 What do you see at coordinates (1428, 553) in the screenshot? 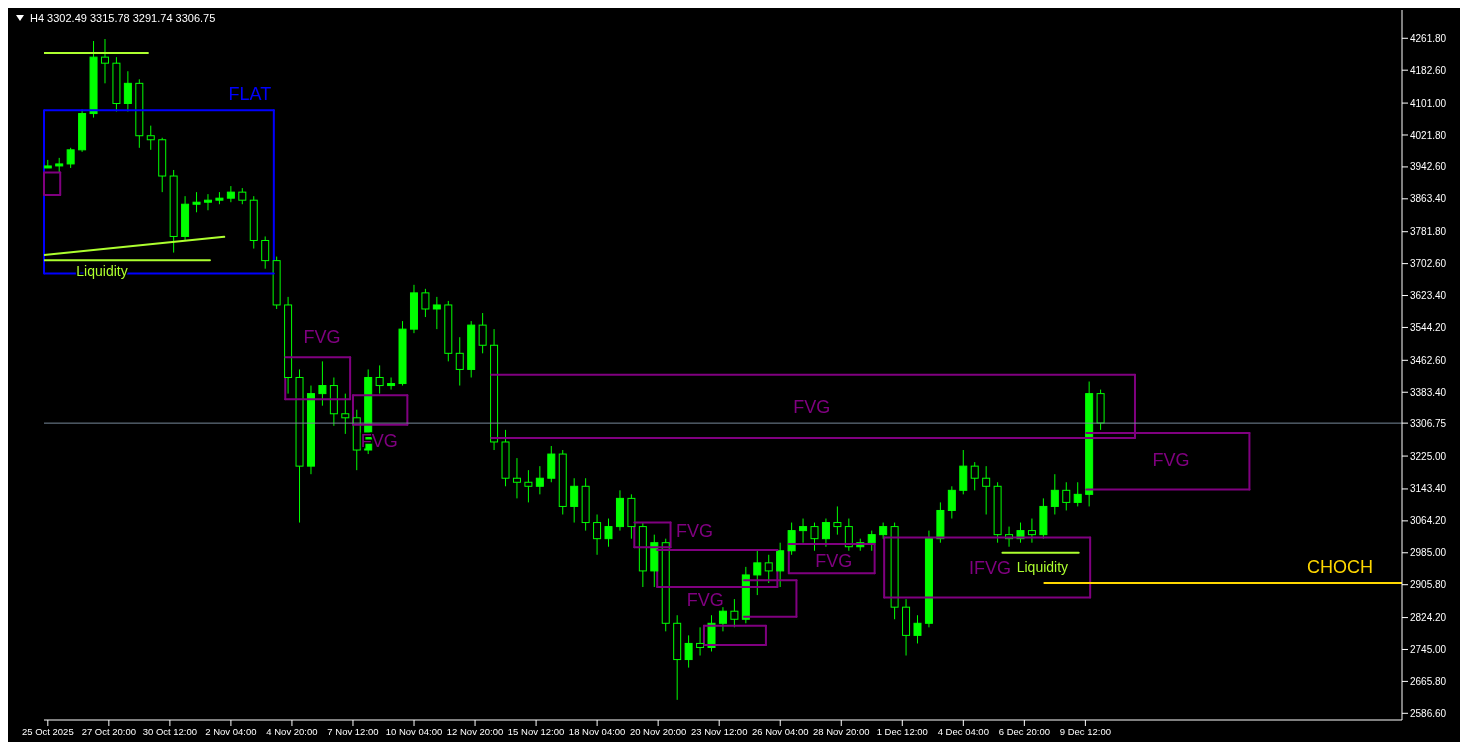
I see `y-tick-label: 2985.00` at bounding box center [1428, 553].